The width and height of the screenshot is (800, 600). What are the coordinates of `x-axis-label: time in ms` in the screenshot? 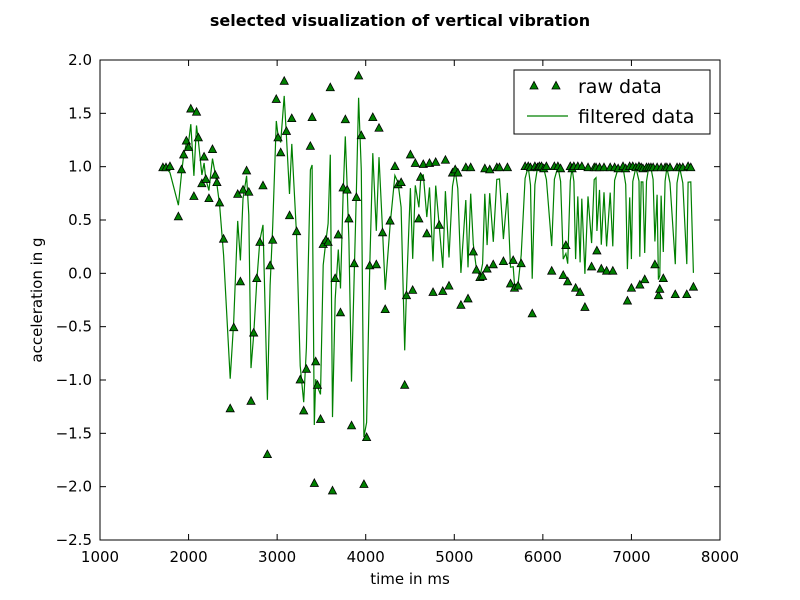 It's located at (410, 579).